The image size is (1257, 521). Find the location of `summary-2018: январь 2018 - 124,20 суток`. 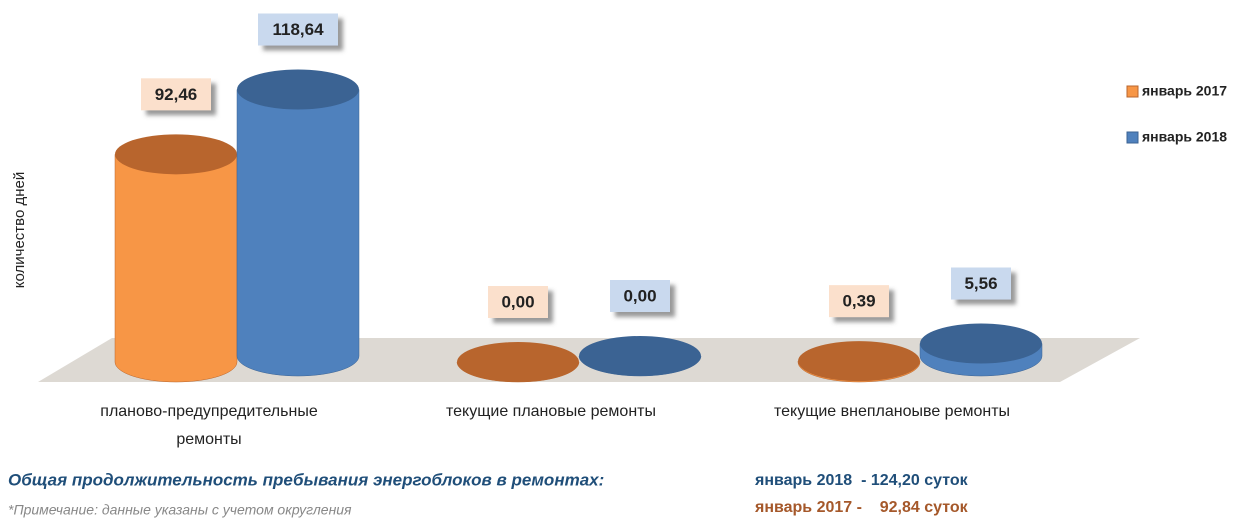

summary-2018: январь 2018 - 124,20 суток is located at coordinates (861, 480).